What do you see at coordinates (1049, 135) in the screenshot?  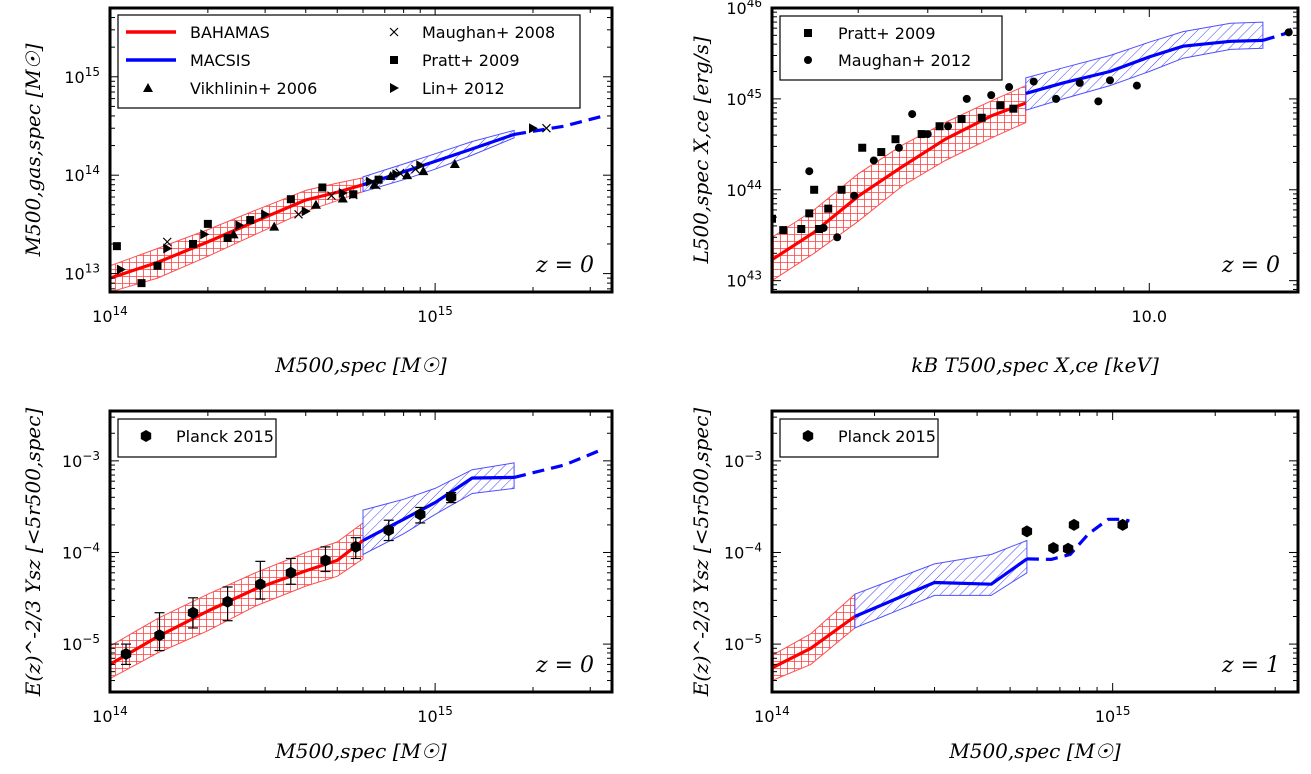 I see `points-maughan-2012` at bounding box center [1049, 135].